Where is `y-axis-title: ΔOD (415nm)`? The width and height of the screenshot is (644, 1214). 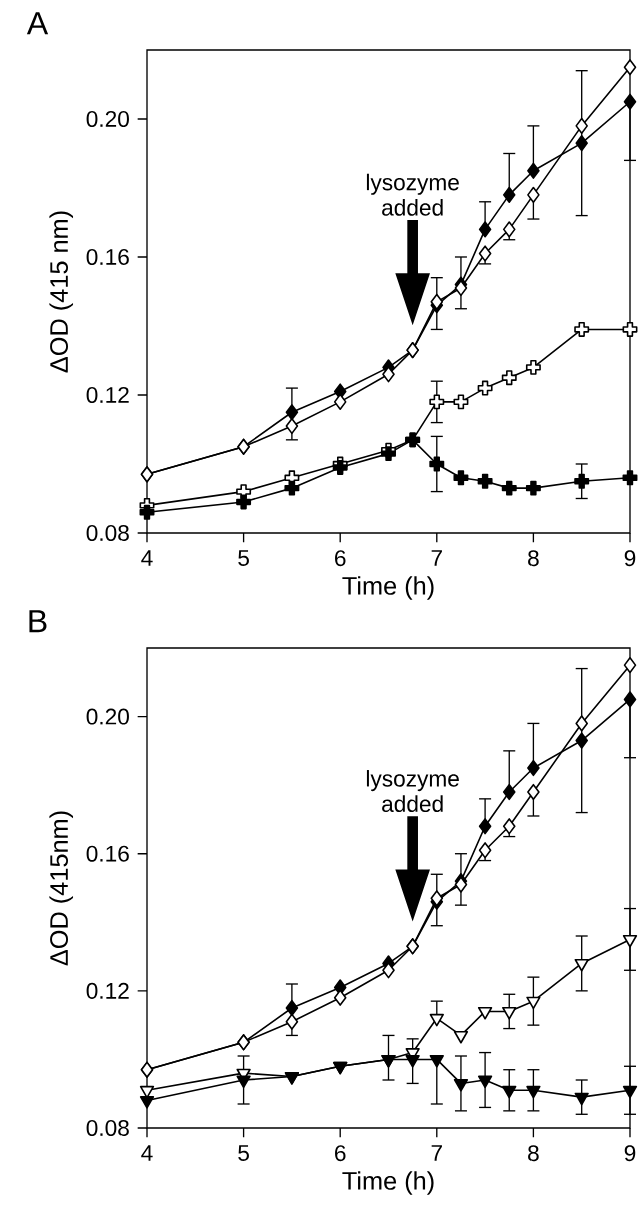
y-axis-title: ΔOD (415nm) is located at coordinates (61, 888).